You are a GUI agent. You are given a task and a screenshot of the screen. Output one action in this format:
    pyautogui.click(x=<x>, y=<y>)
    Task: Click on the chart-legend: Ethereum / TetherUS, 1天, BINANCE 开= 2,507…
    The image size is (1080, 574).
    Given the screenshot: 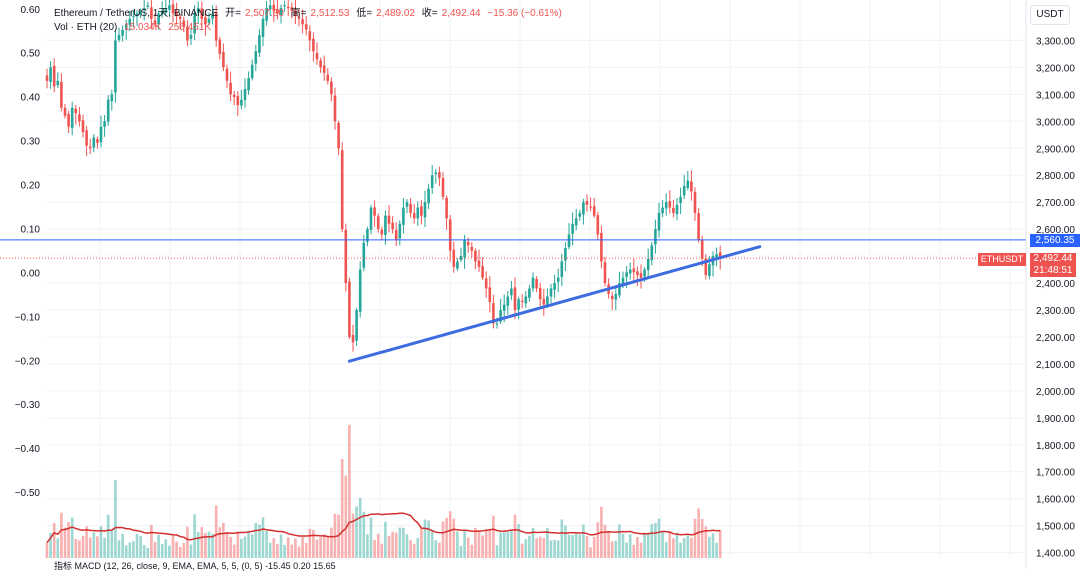 What is the action you would take?
    pyautogui.click(x=310, y=21)
    